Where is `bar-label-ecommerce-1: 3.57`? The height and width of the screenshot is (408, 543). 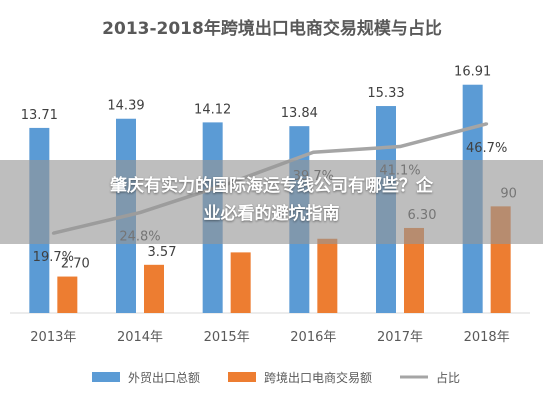
bar-label-ecommerce-1: 3.57 is located at coordinates (162, 252).